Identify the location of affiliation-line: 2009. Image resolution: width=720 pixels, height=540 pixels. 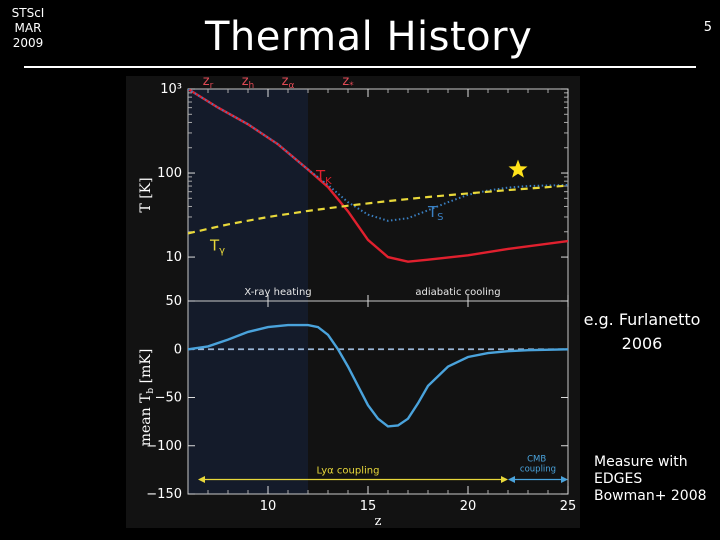
(28, 43).